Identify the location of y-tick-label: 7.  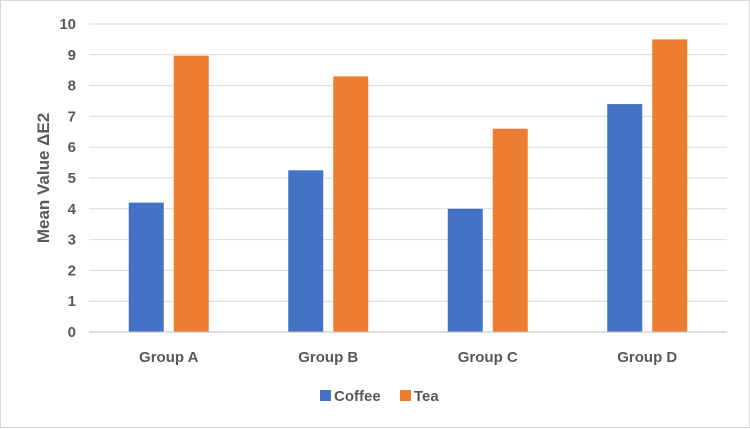
(72, 116).